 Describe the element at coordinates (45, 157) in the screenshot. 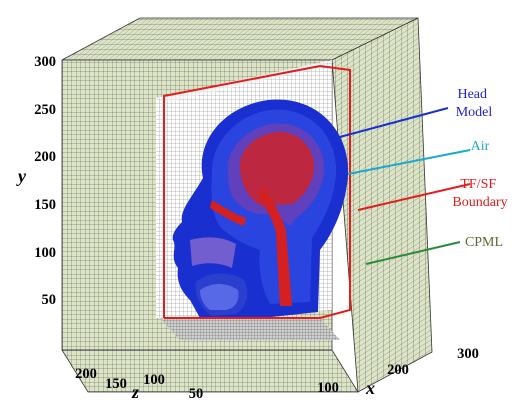

I see `y-tick-200: 200` at that location.